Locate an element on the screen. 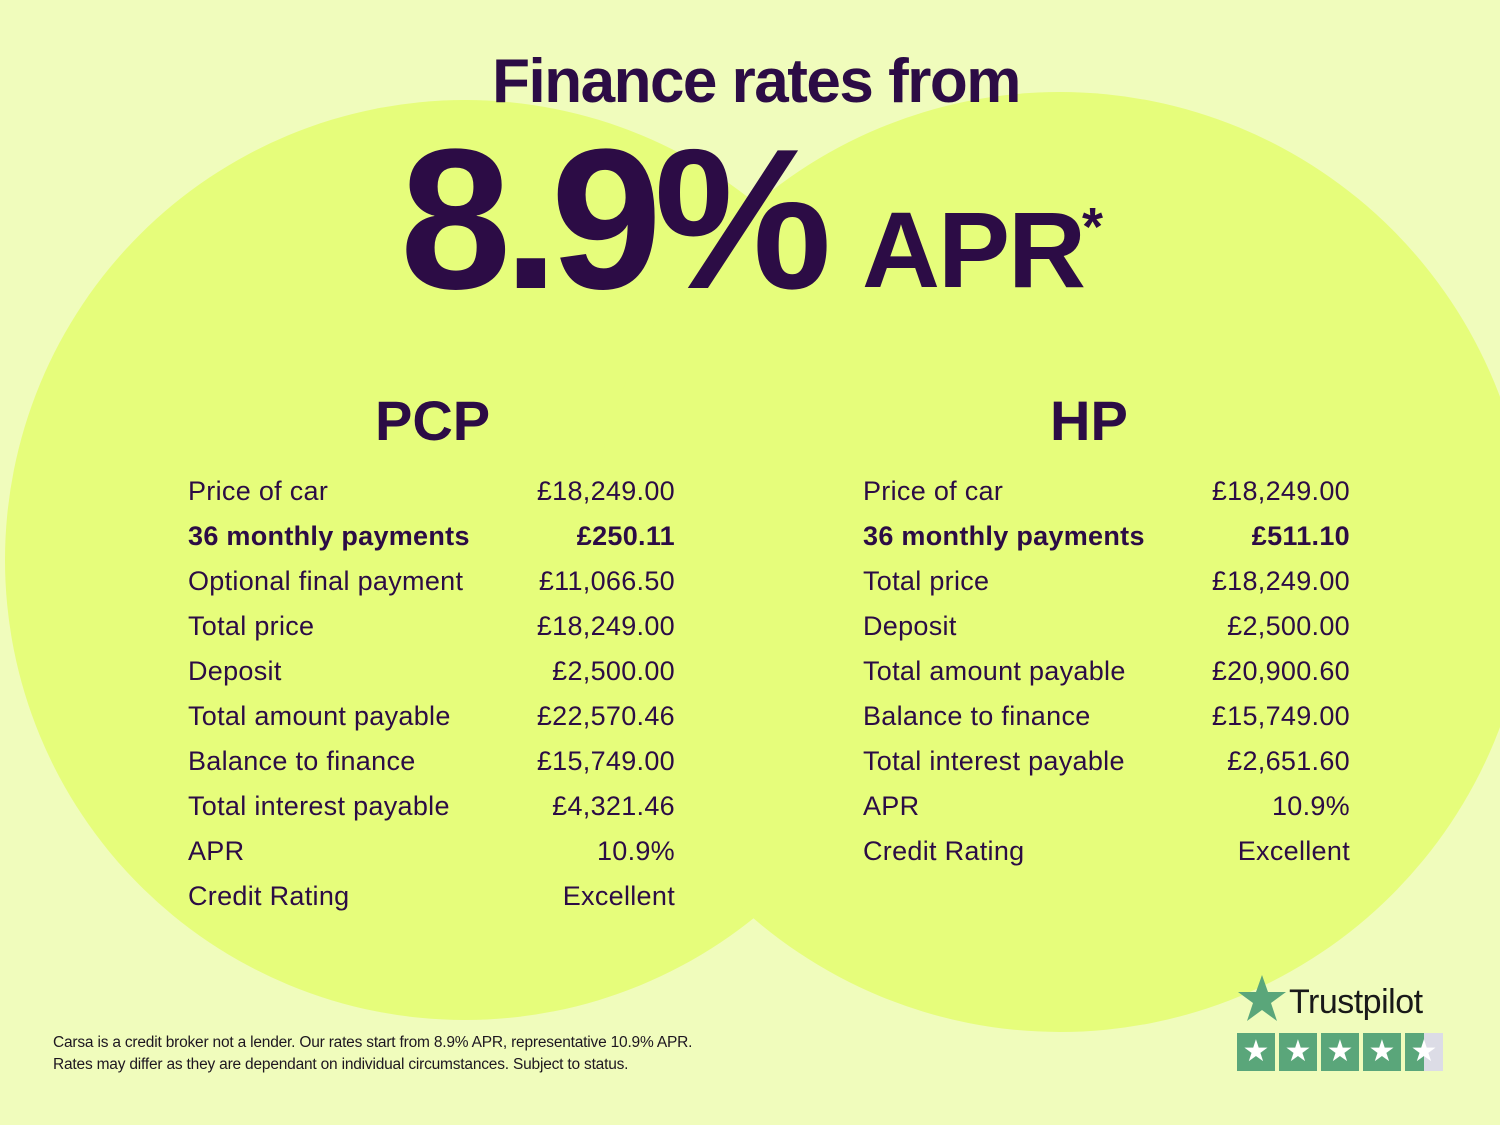  table-row: Total interest payable £4,321.46 is located at coordinates (431, 809).